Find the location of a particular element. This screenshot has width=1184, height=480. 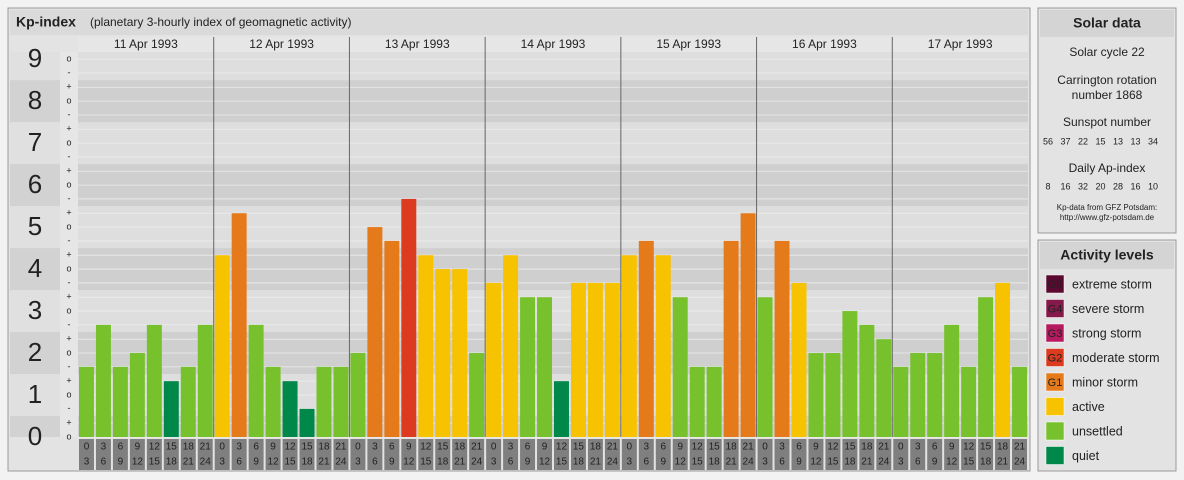

ap-value: 16 is located at coordinates (1135, 186).